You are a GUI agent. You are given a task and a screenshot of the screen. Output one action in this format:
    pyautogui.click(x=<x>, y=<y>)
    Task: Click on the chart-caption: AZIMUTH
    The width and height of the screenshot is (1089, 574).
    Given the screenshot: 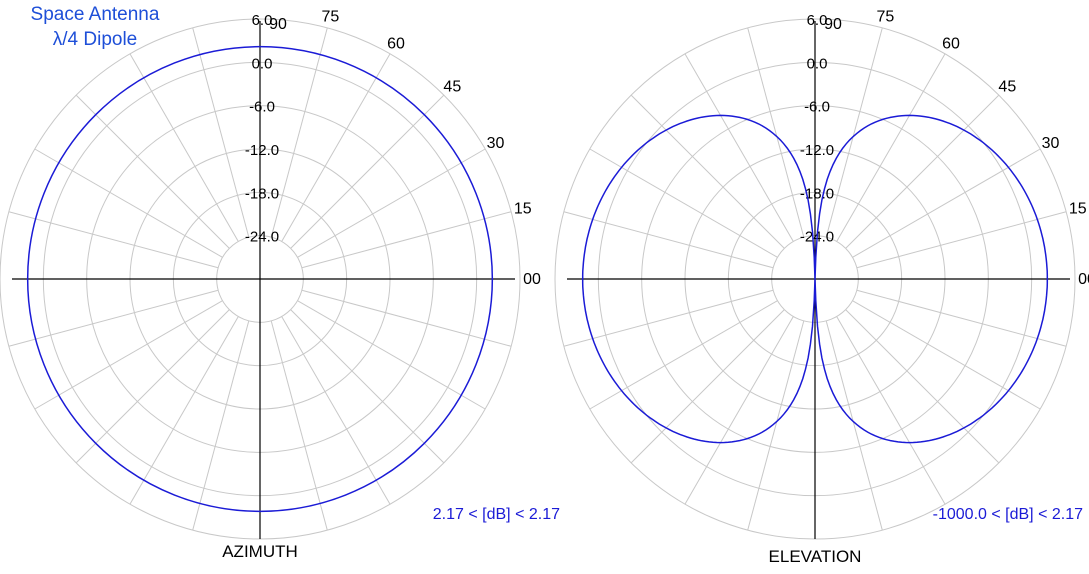 What is the action you would take?
    pyautogui.click(x=260, y=551)
    